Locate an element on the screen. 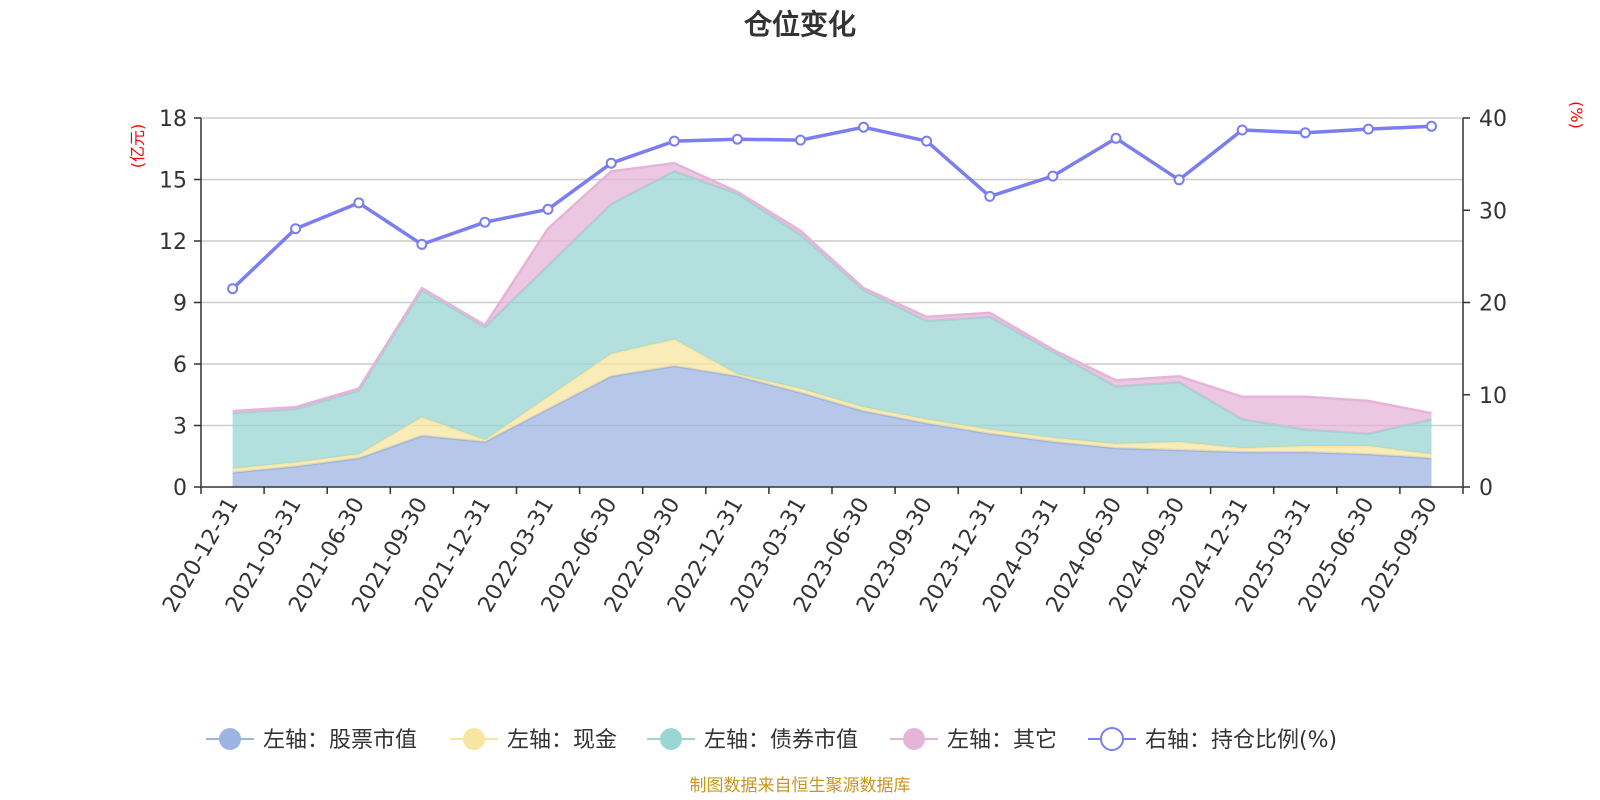 The height and width of the screenshot is (800, 1600). chart-title: 仓位变化 is located at coordinates (800, 24).